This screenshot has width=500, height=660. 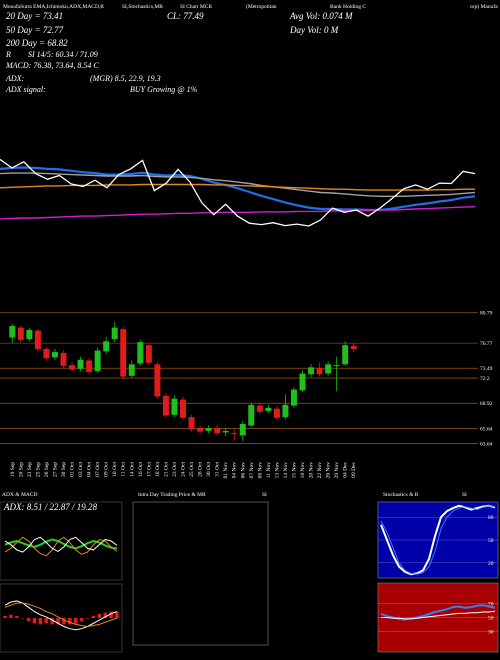 I want to click on header-text: Bank Holding C, so click(x=348, y=7).